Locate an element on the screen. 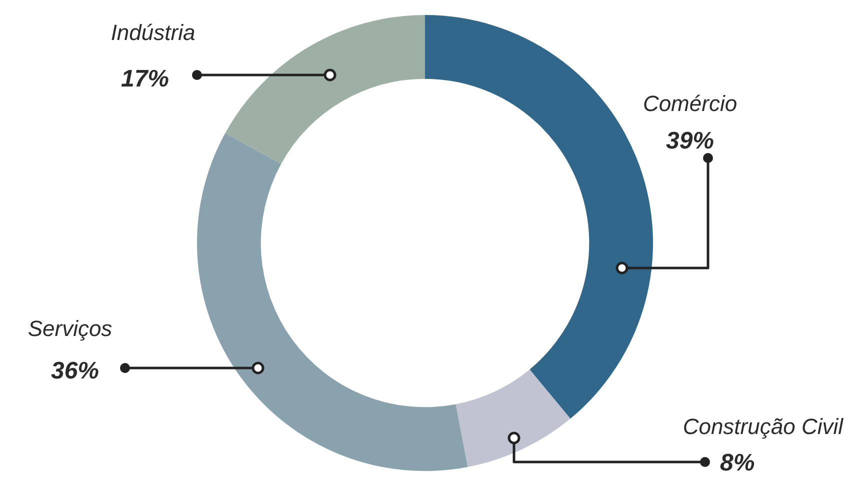 The image size is (851, 487). slice-label: Construção Civil is located at coordinates (763, 427).